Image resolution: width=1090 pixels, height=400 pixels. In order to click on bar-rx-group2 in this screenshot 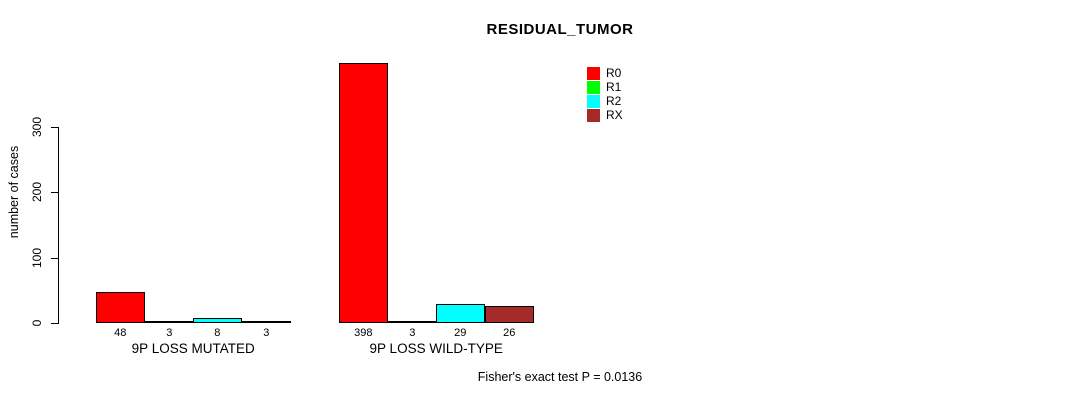, I will do `click(509, 314)`.